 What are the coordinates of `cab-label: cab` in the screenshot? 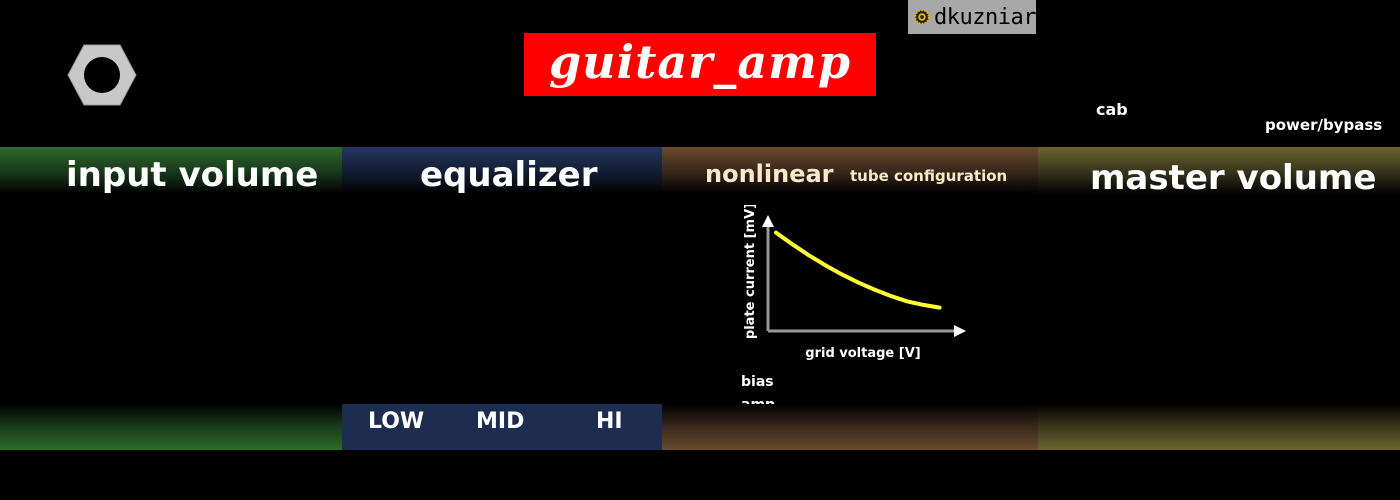 It's located at (1112, 109).